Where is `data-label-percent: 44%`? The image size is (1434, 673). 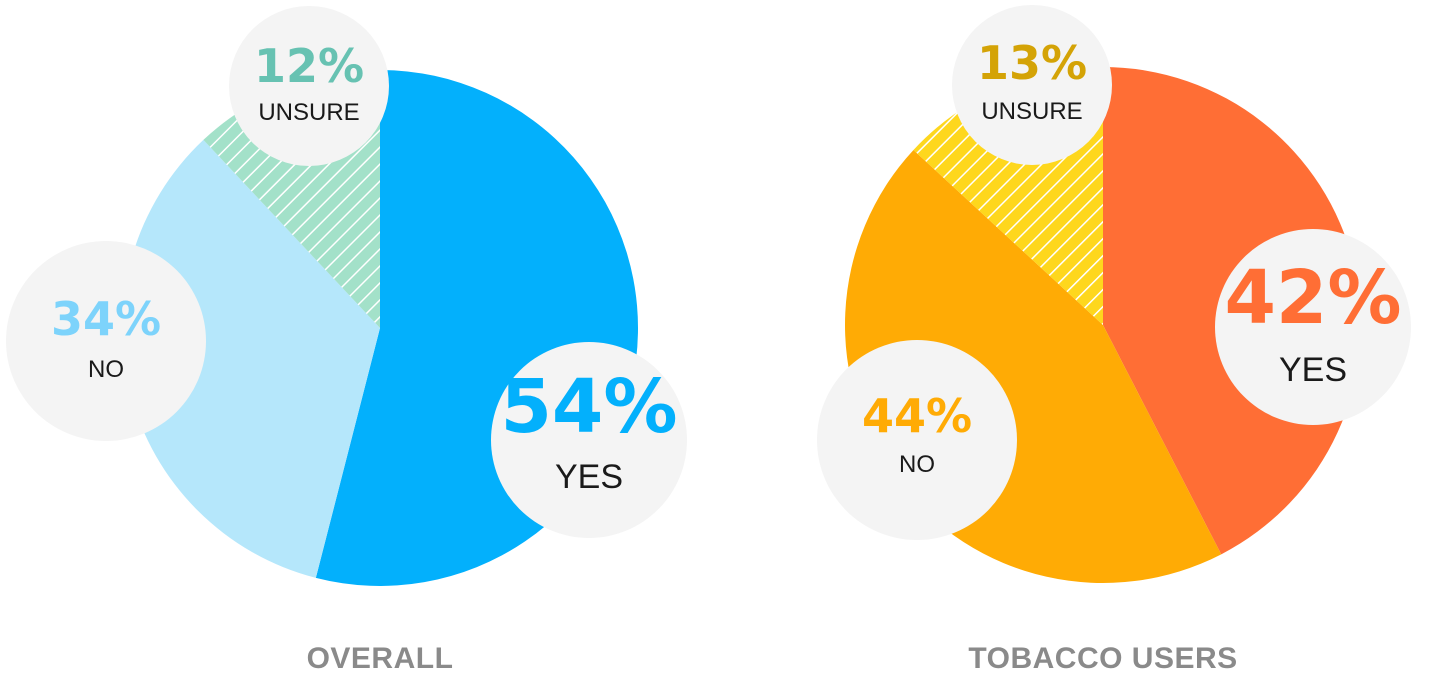 data-label-percent: 44% is located at coordinates (917, 416).